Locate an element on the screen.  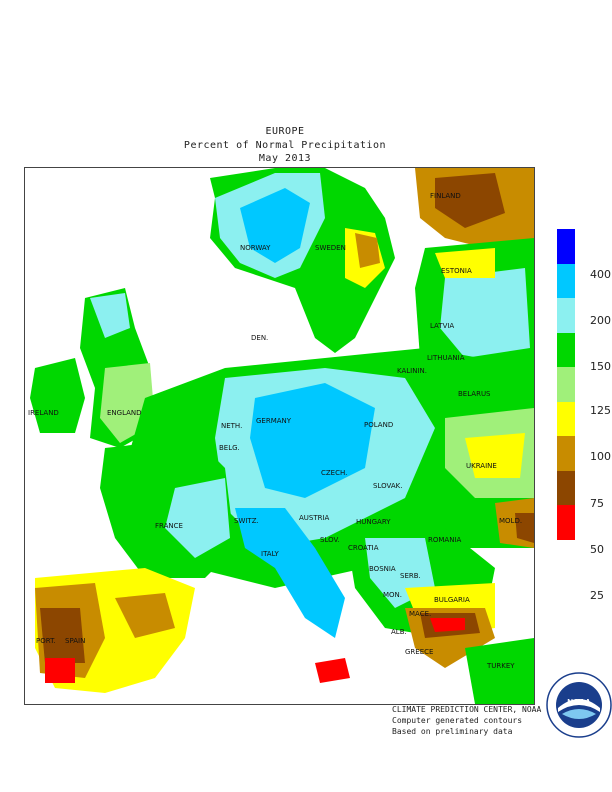
credit-line-3: Based on preliminary data is located at coordinates (452, 731).